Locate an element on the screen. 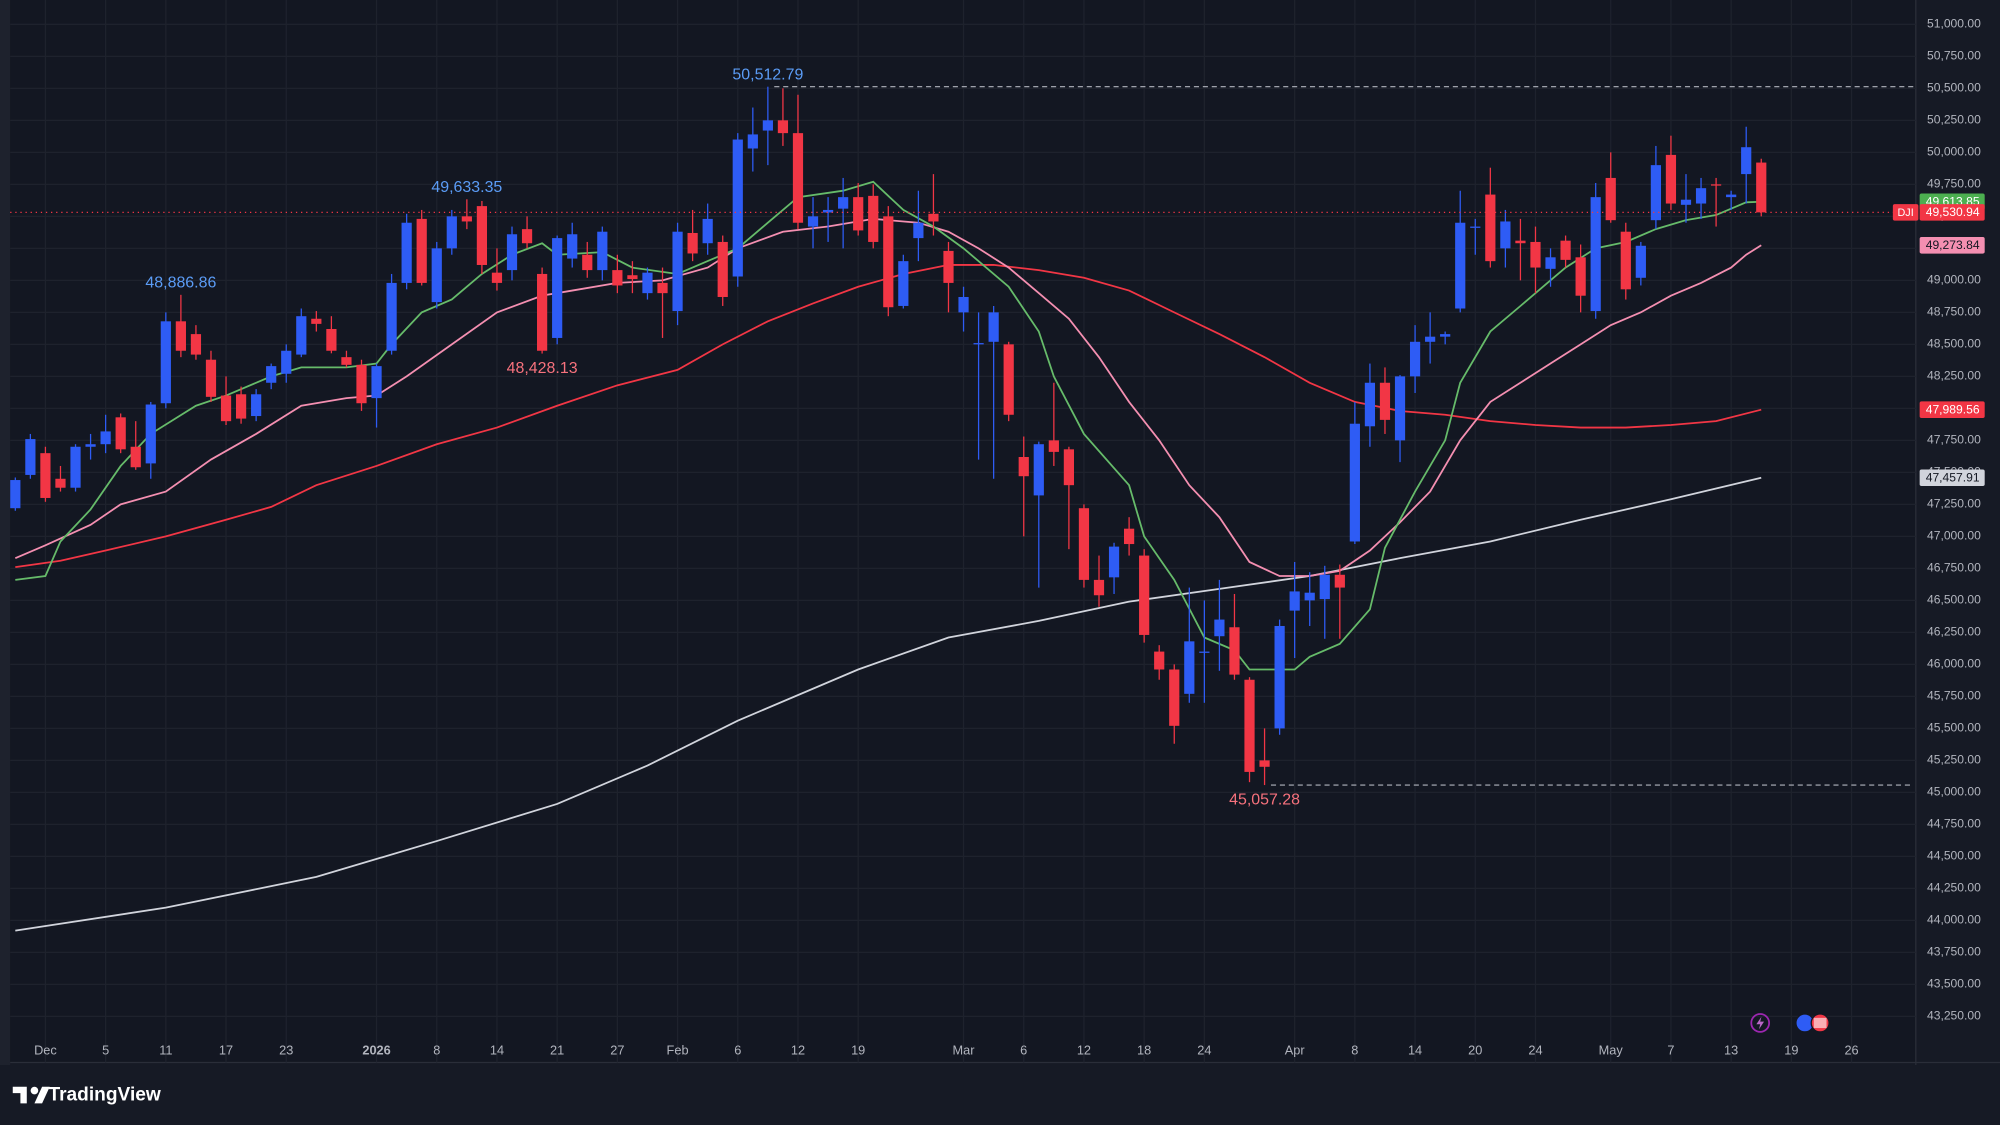 The height and width of the screenshot is (1125, 2000). y-tick-label: 50,000.00 is located at coordinates (1954, 152).